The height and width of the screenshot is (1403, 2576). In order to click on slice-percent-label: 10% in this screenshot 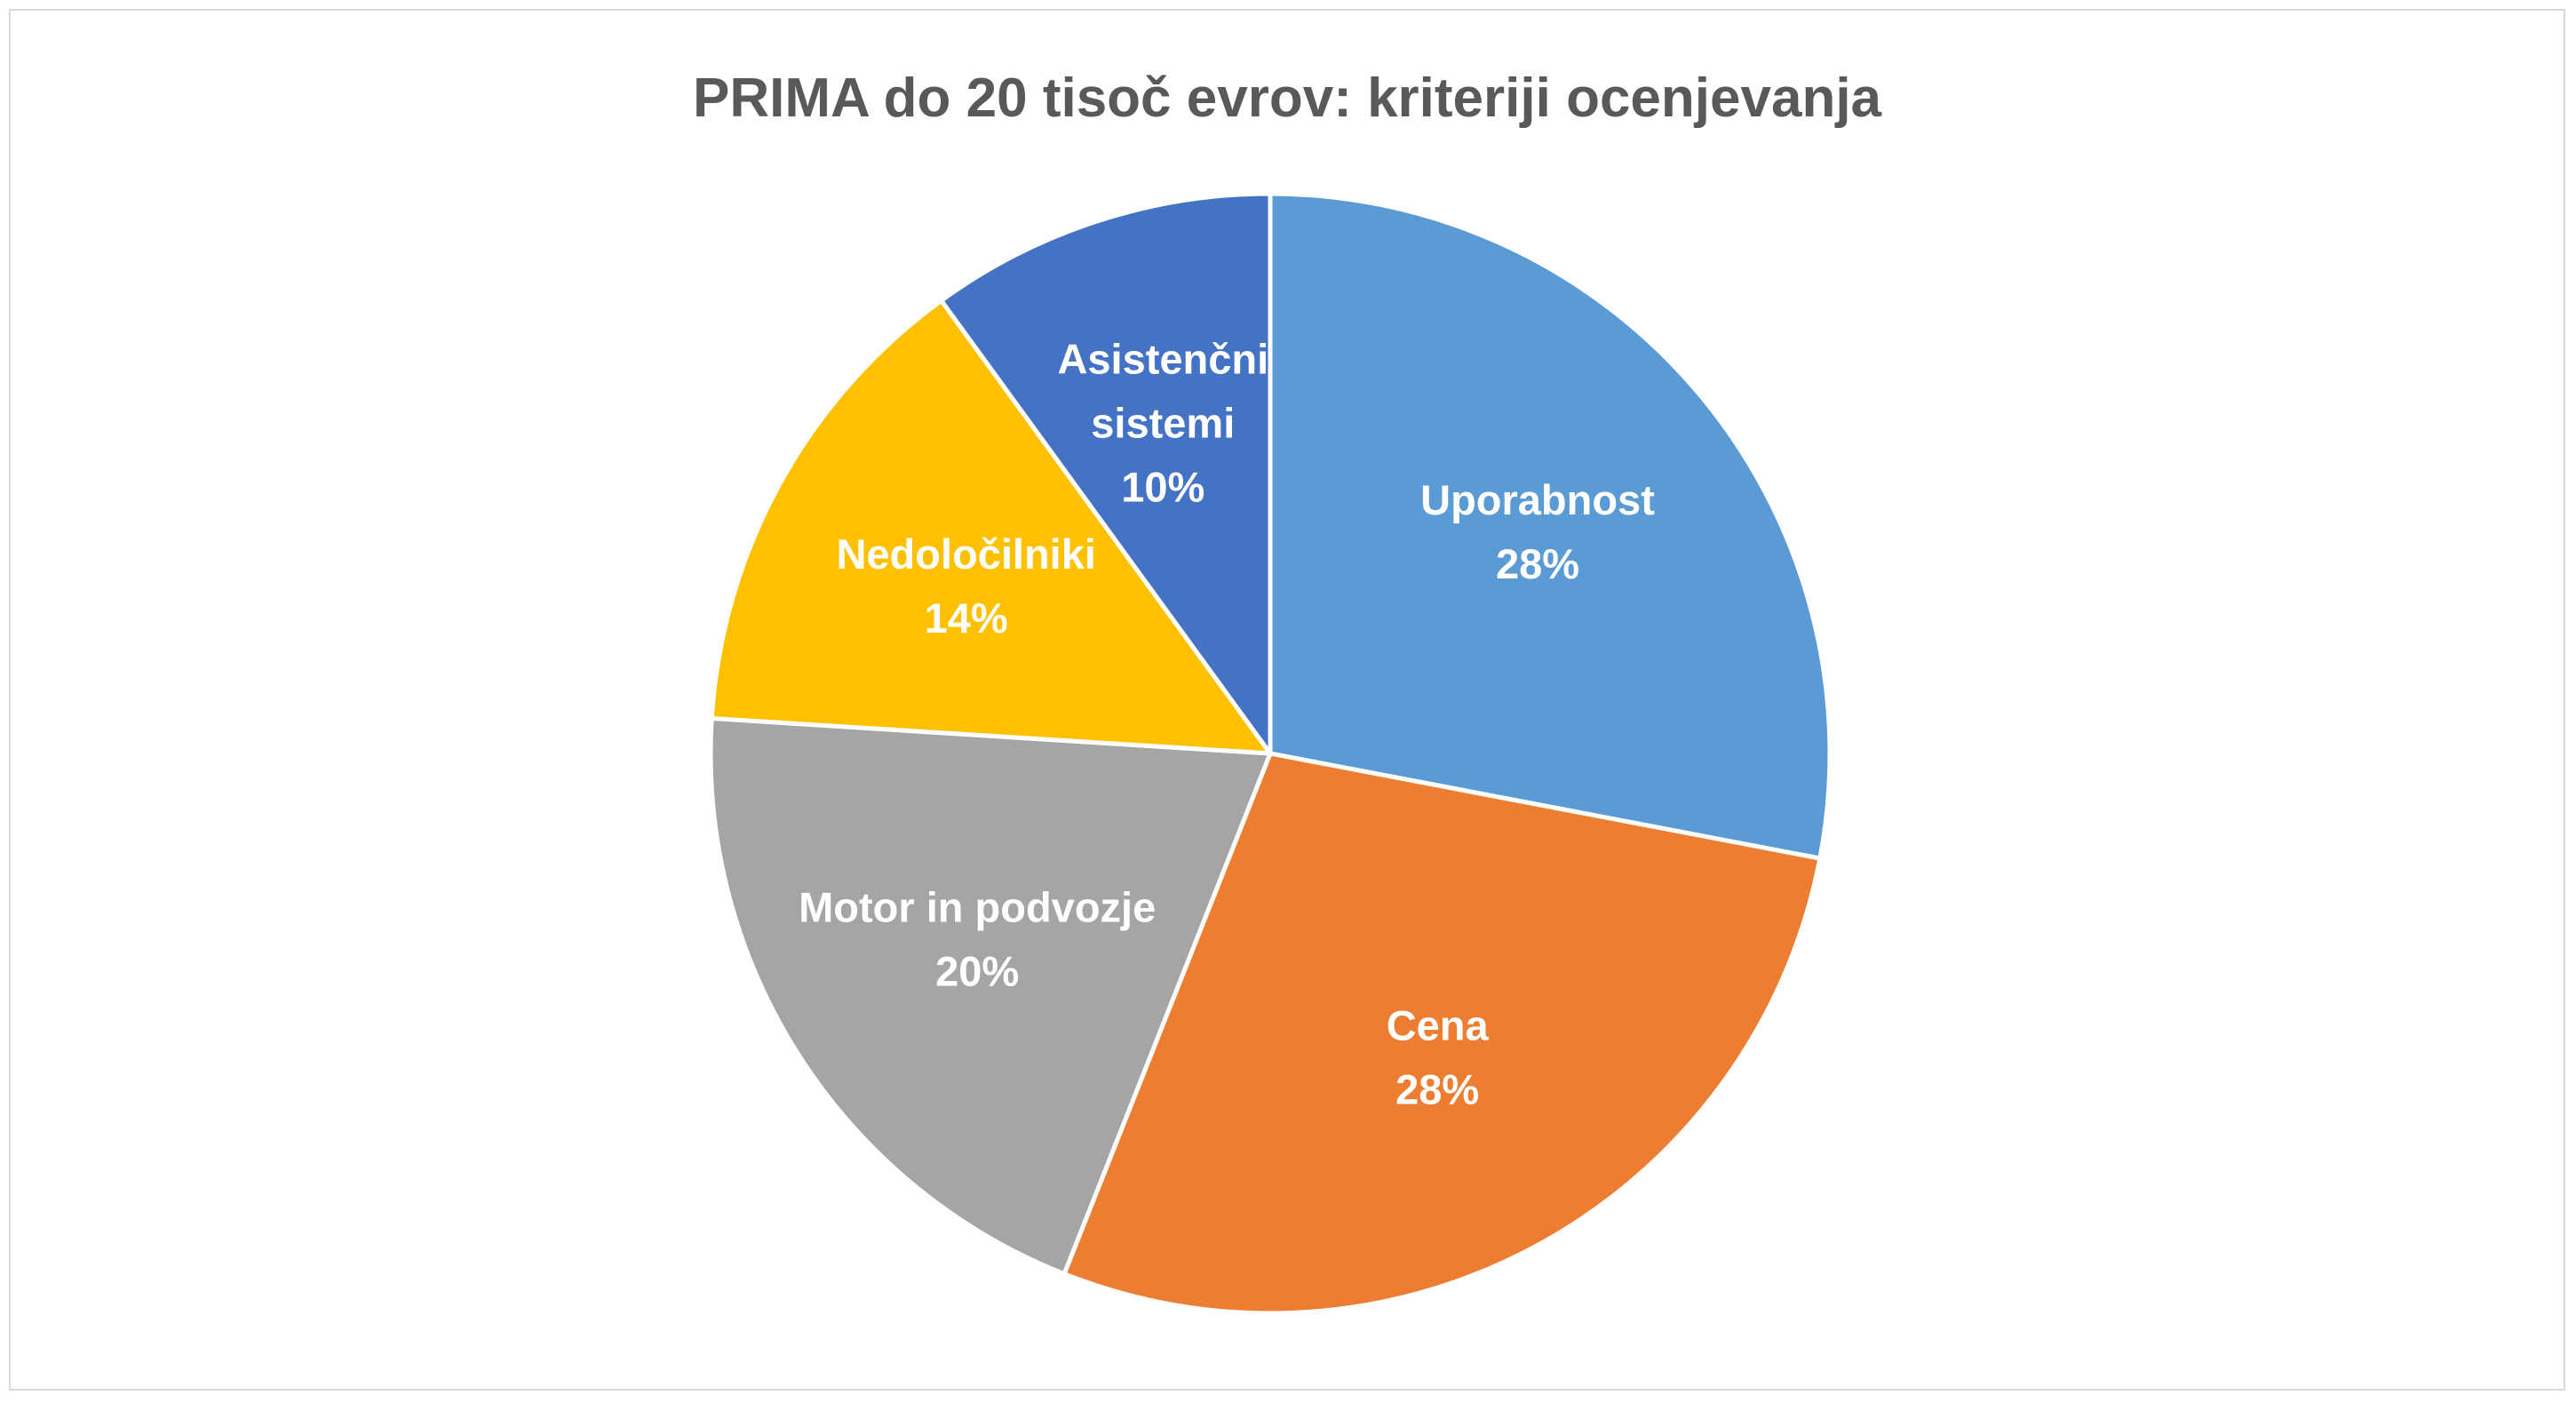, I will do `click(1163, 487)`.